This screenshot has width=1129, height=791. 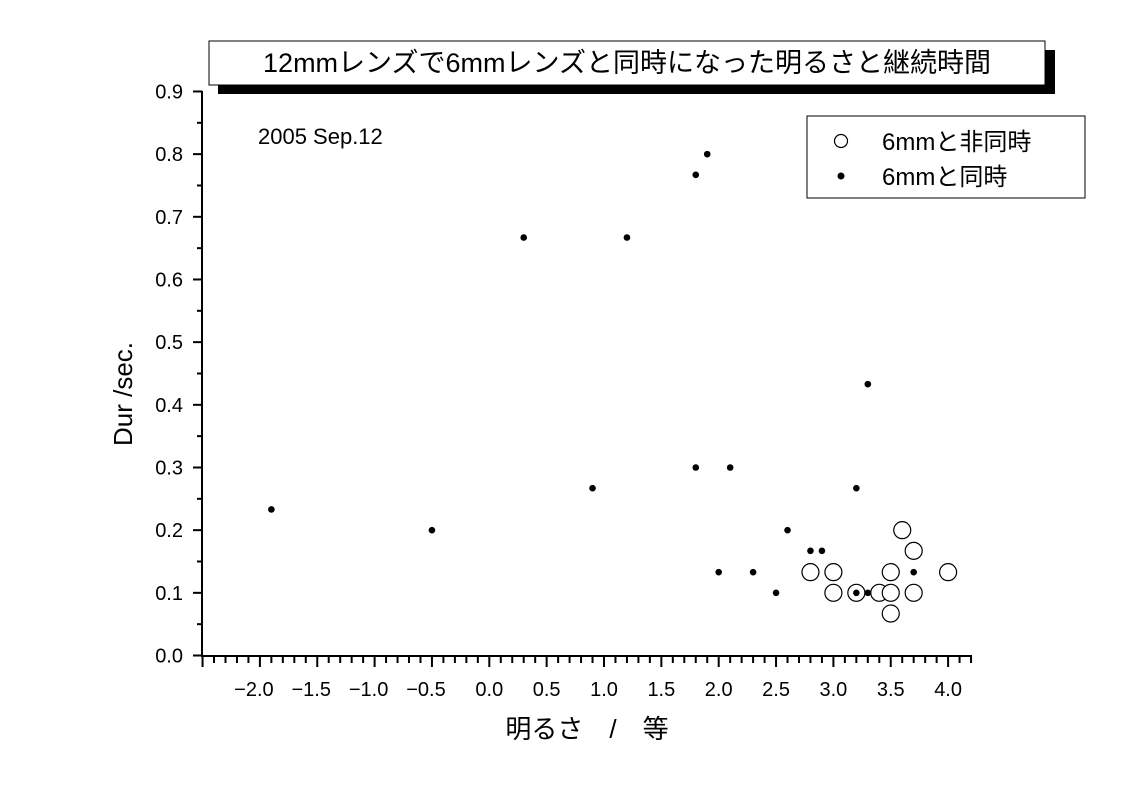 What do you see at coordinates (178, 374) in the screenshot?
I see `y-ticks: 0.0 0.1 0.2 0.3 0.4 0.5 0.6 0.7 0.8 0.9` at bounding box center [178, 374].